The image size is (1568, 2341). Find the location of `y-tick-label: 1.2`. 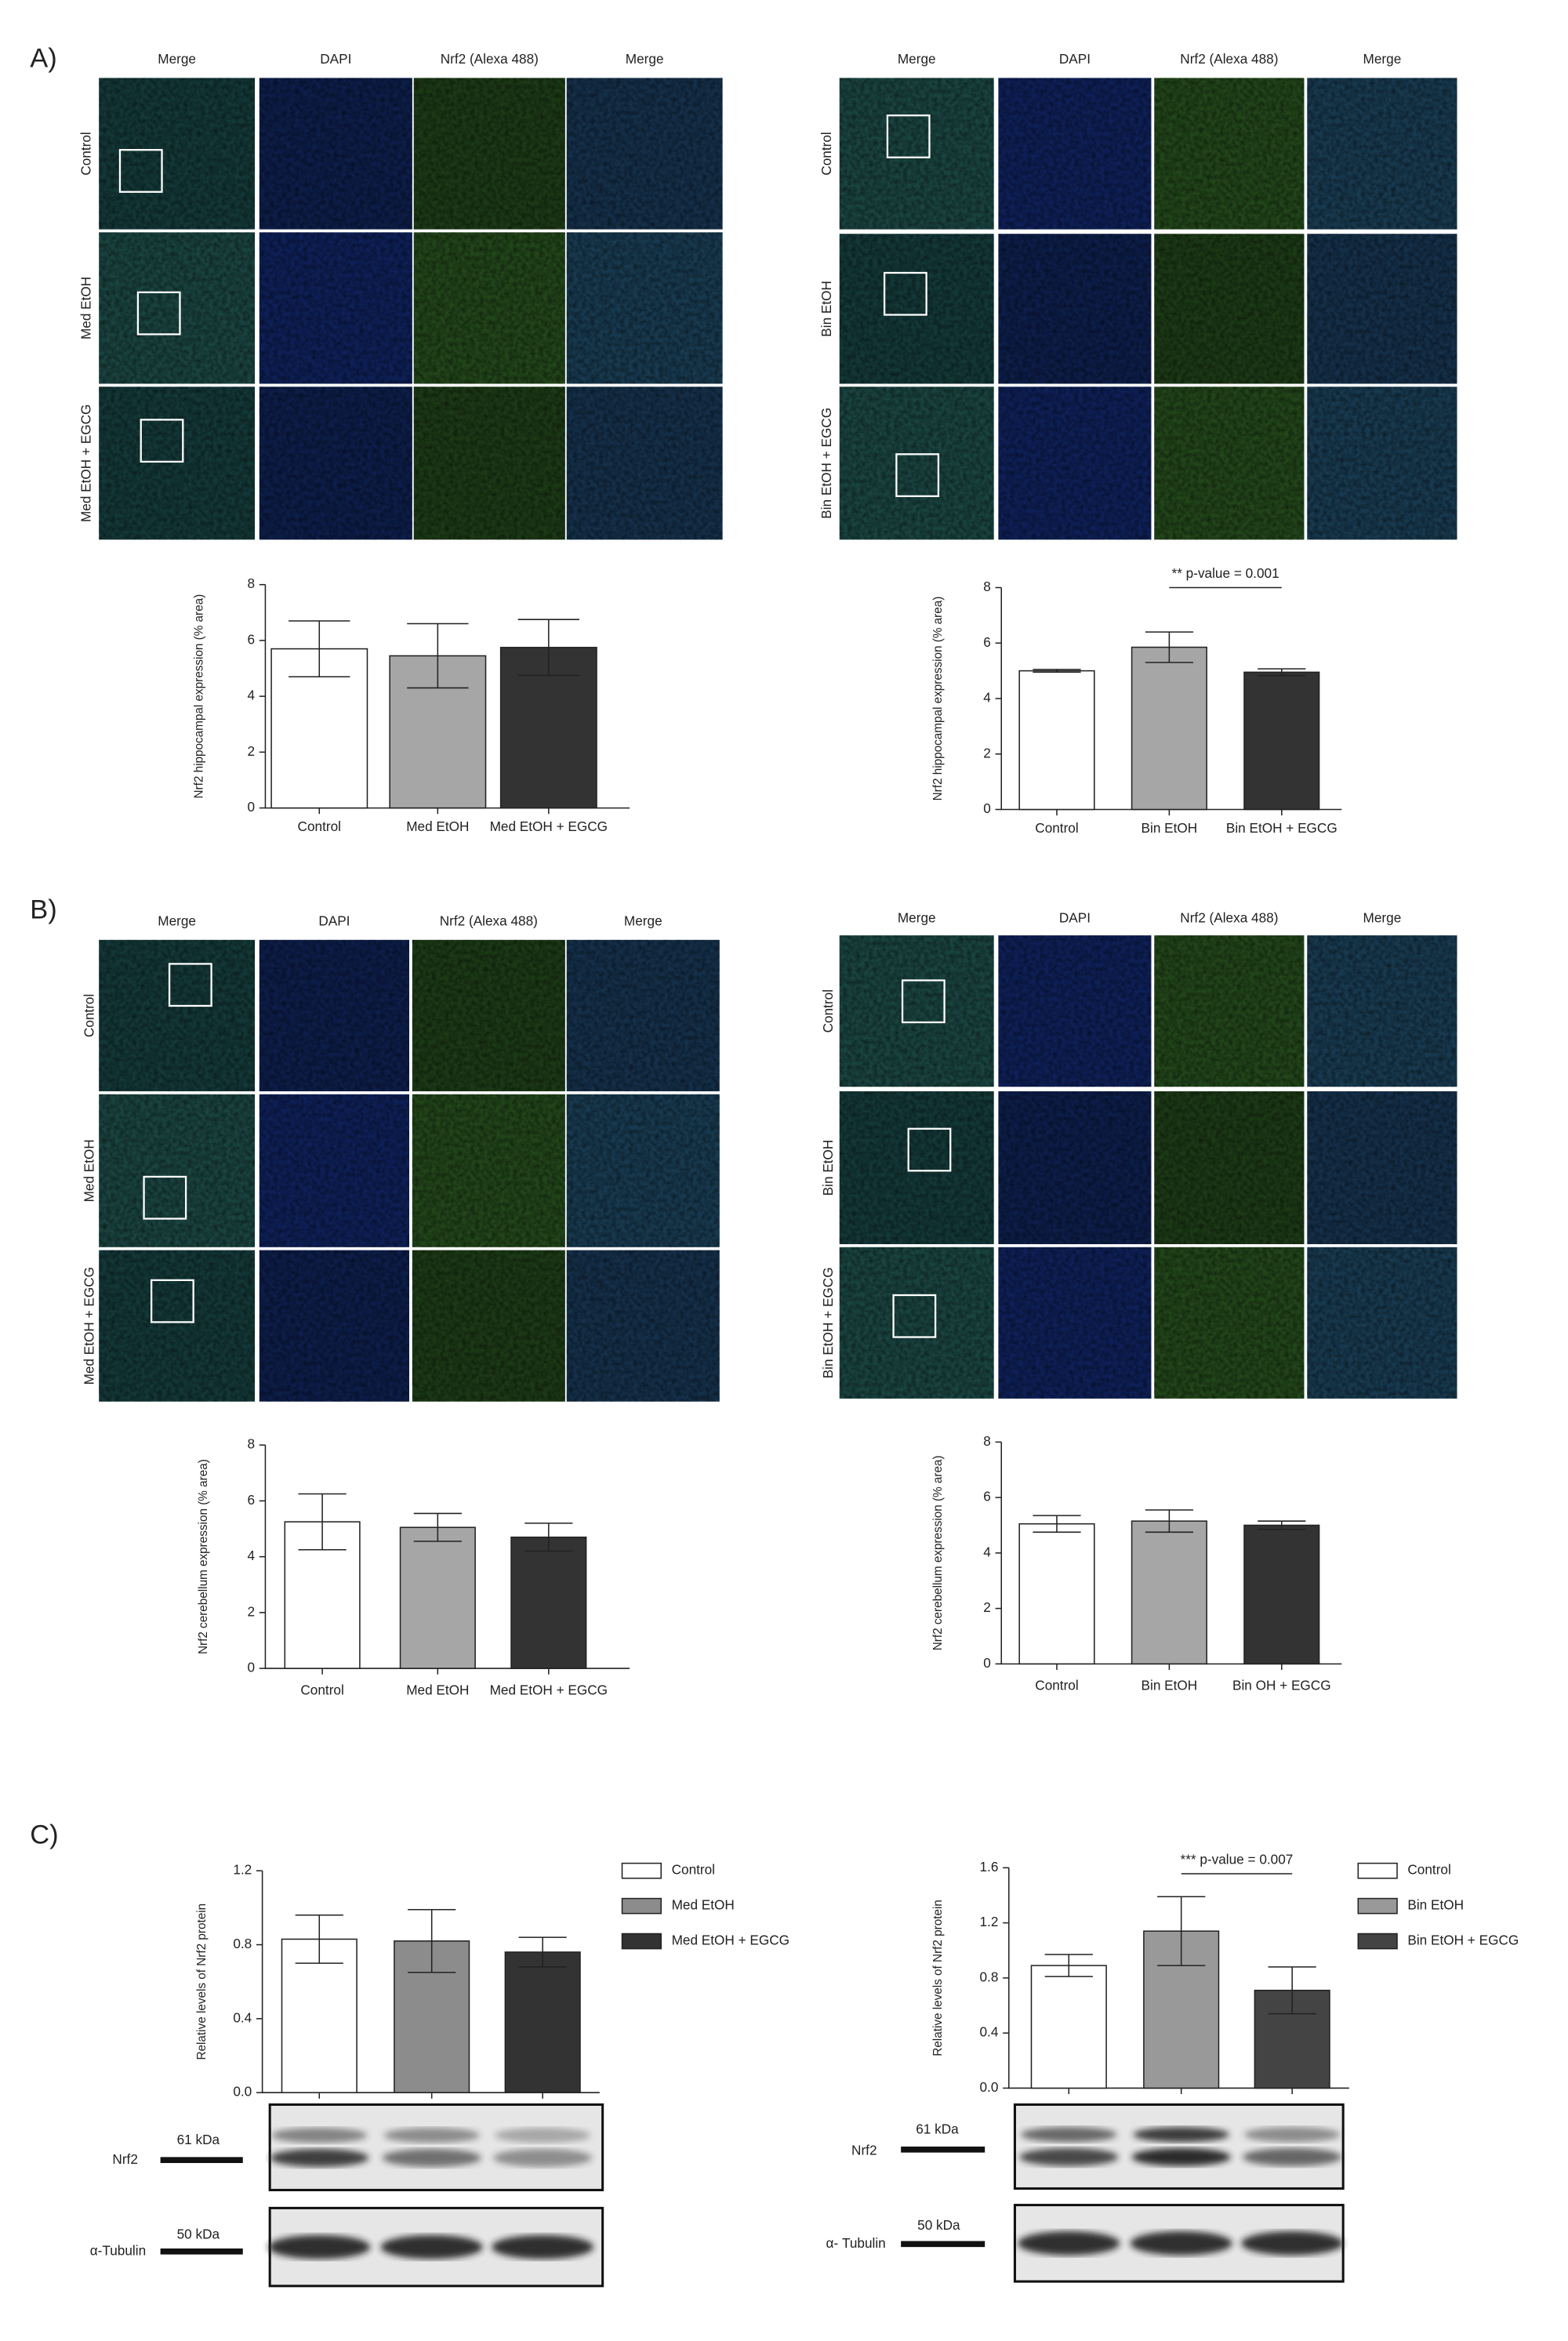

y-tick-label: 1.2 is located at coordinates (242, 1870).